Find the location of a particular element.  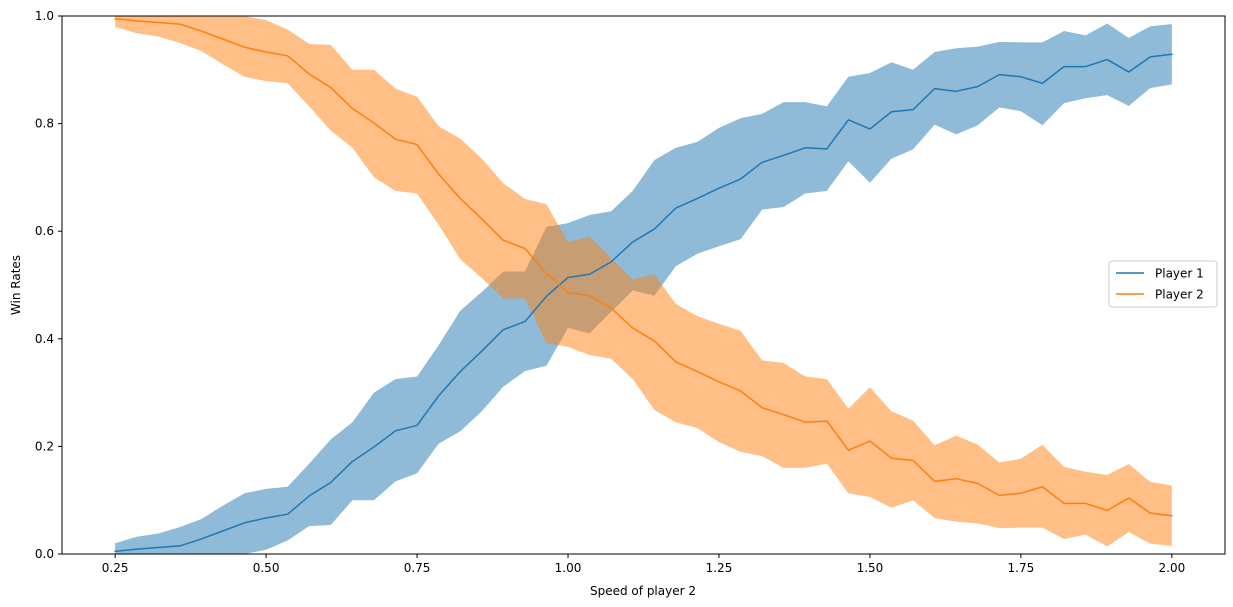

x-tick-label: 0.50 is located at coordinates (266, 568).